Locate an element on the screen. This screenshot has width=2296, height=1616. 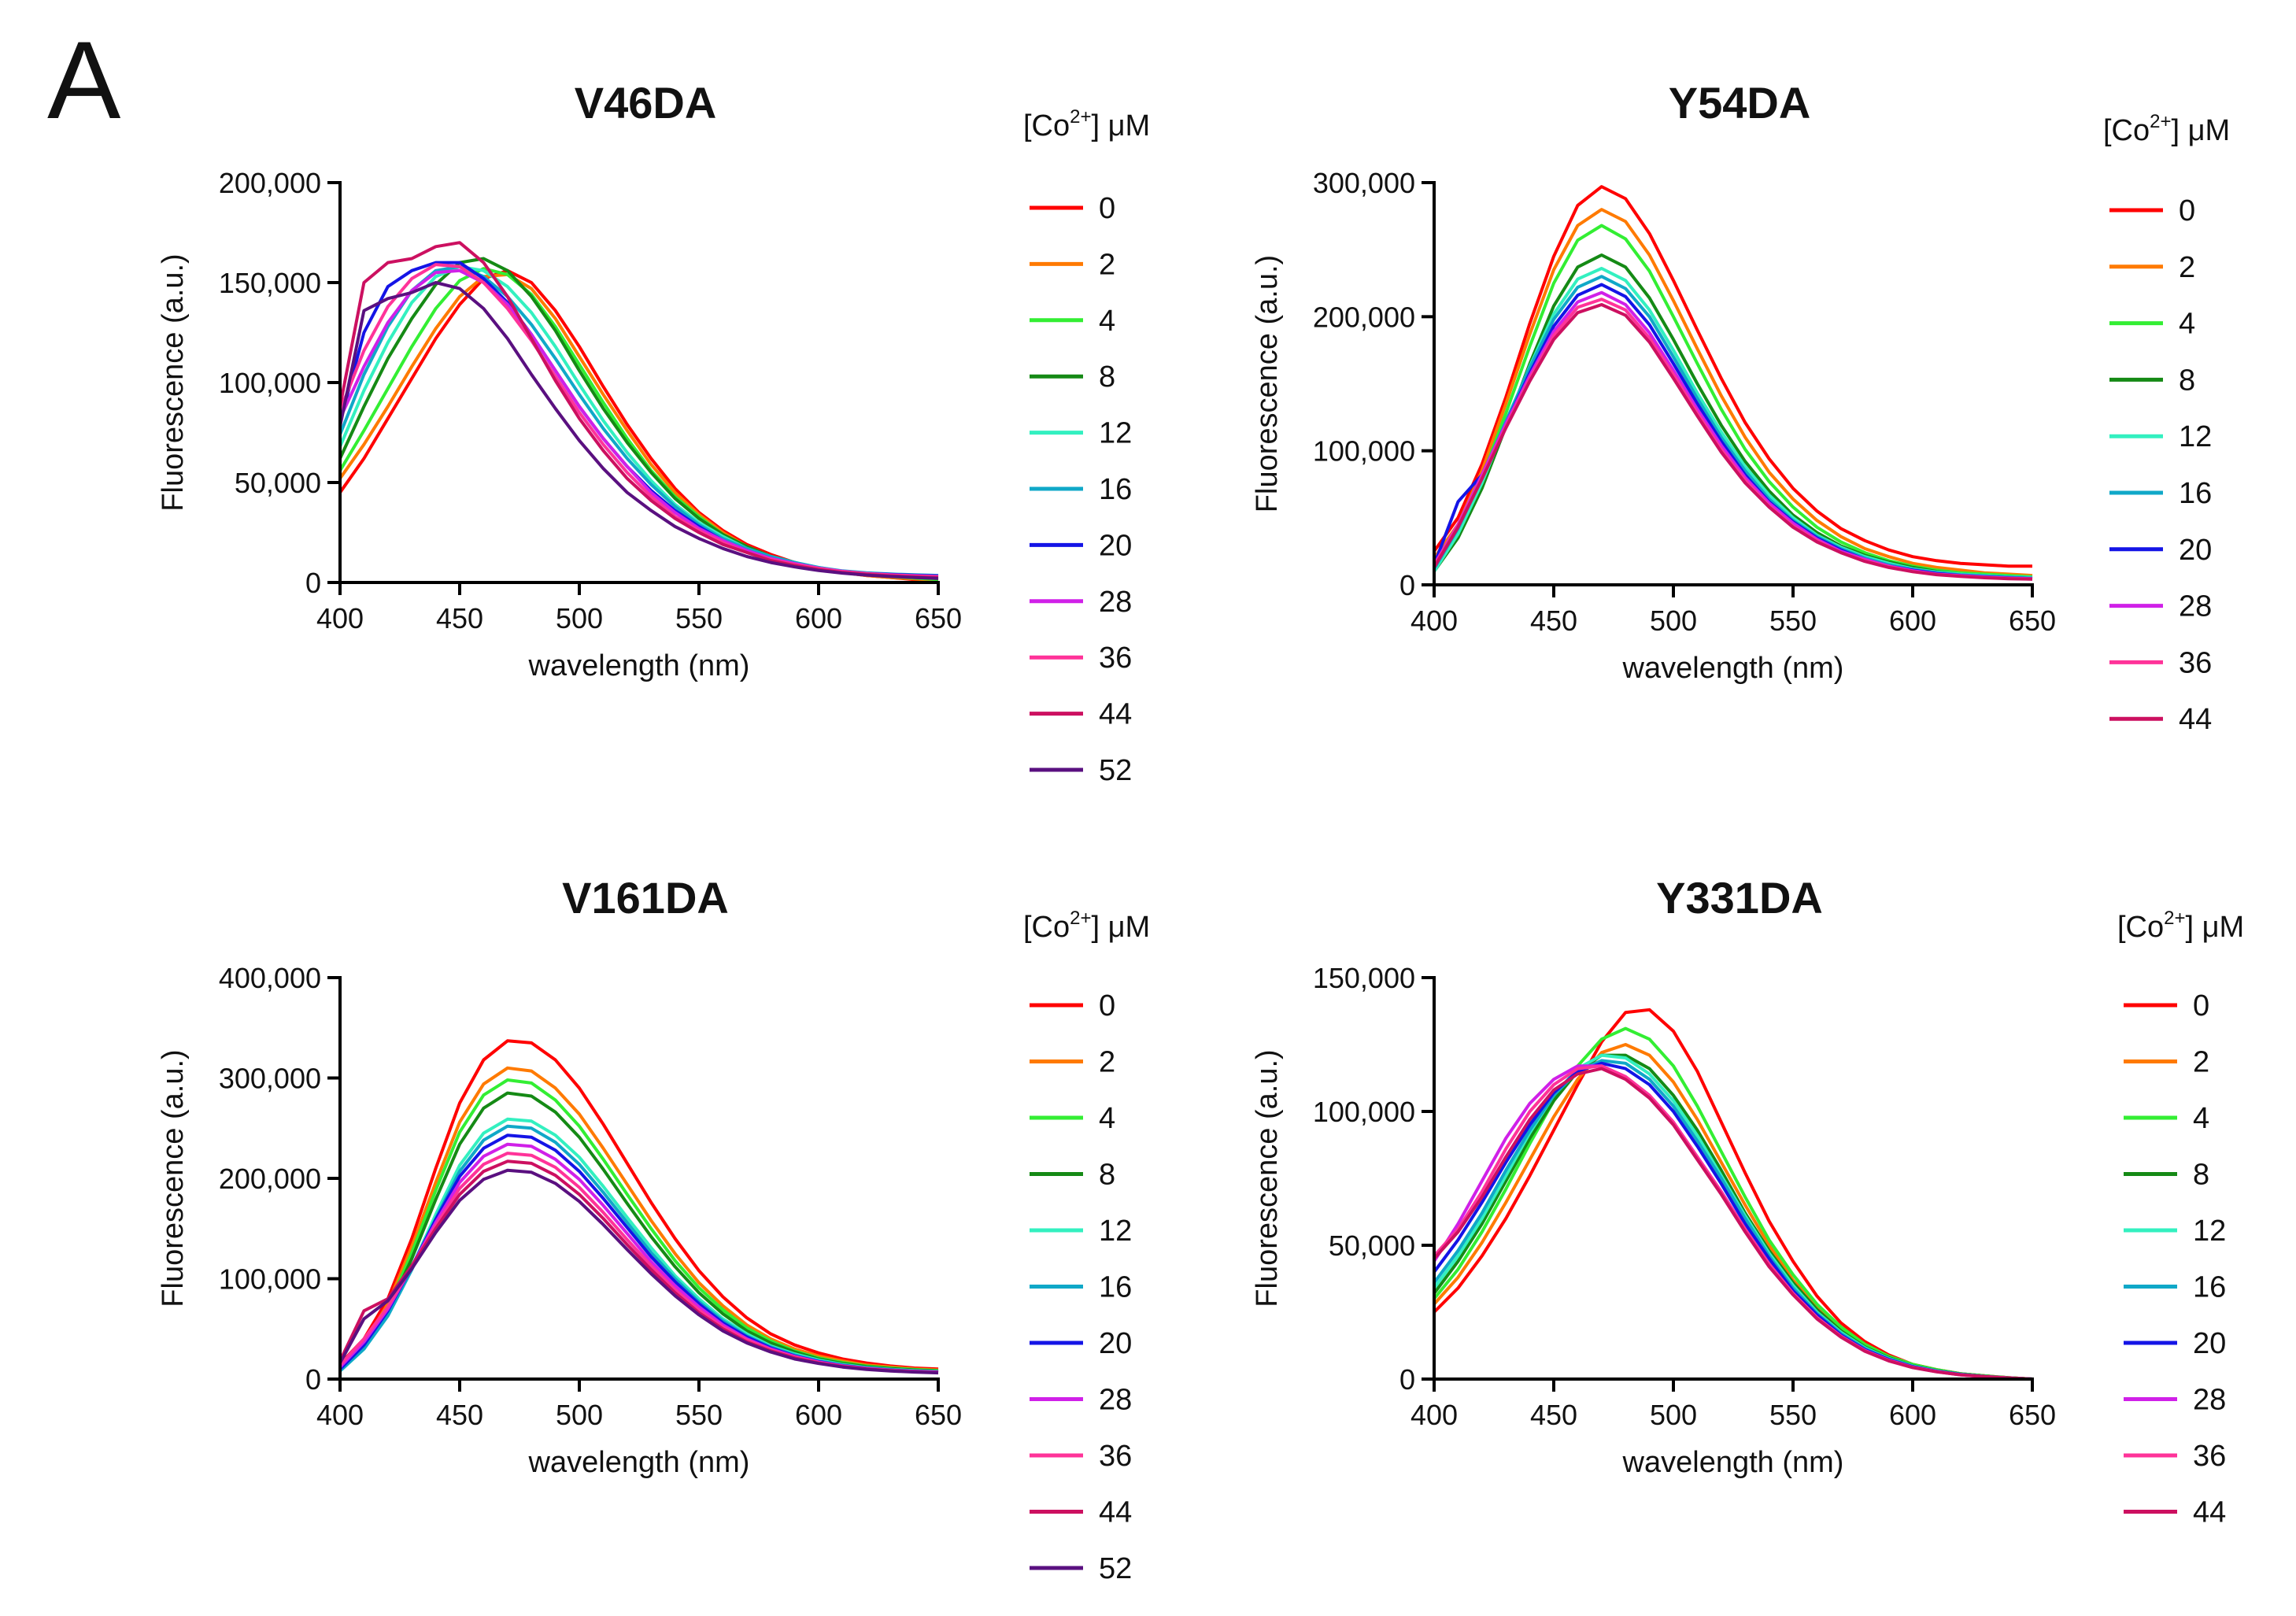
chart-title: Y331DA is located at coordinates (1739, 898).